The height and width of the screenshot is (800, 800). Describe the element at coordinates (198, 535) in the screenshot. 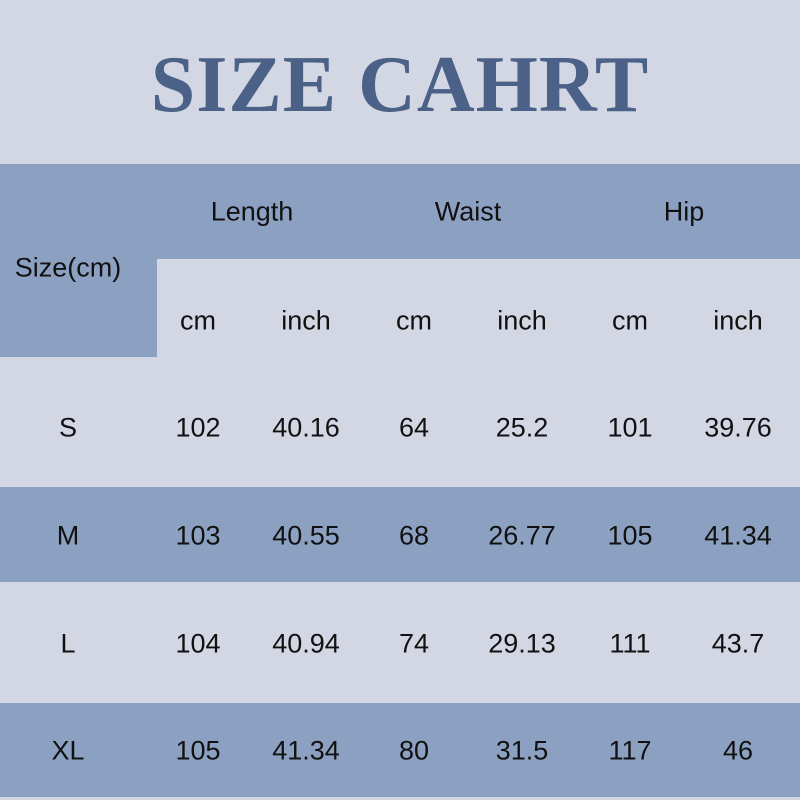

I see `value-cell: 103` at that location.